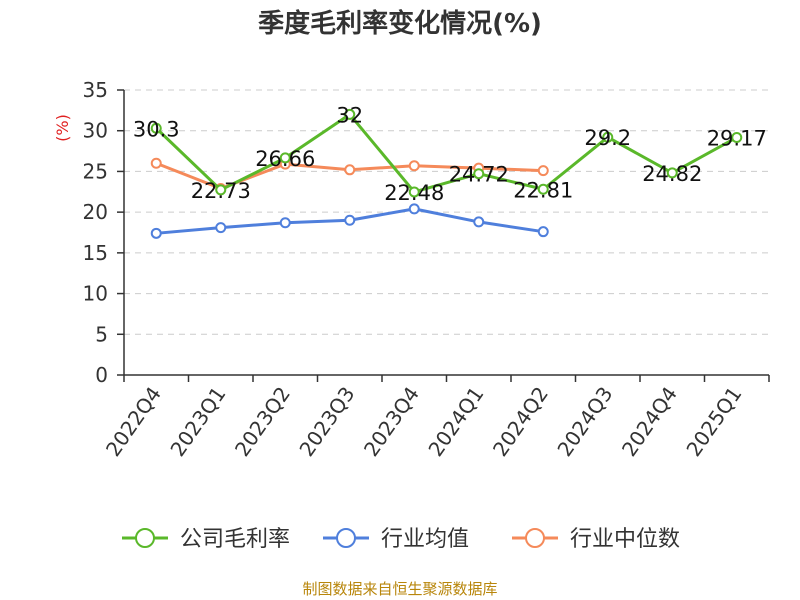 The image size is (800, 600). I want to click on data-label-2: 26.66, so click(285, 159).